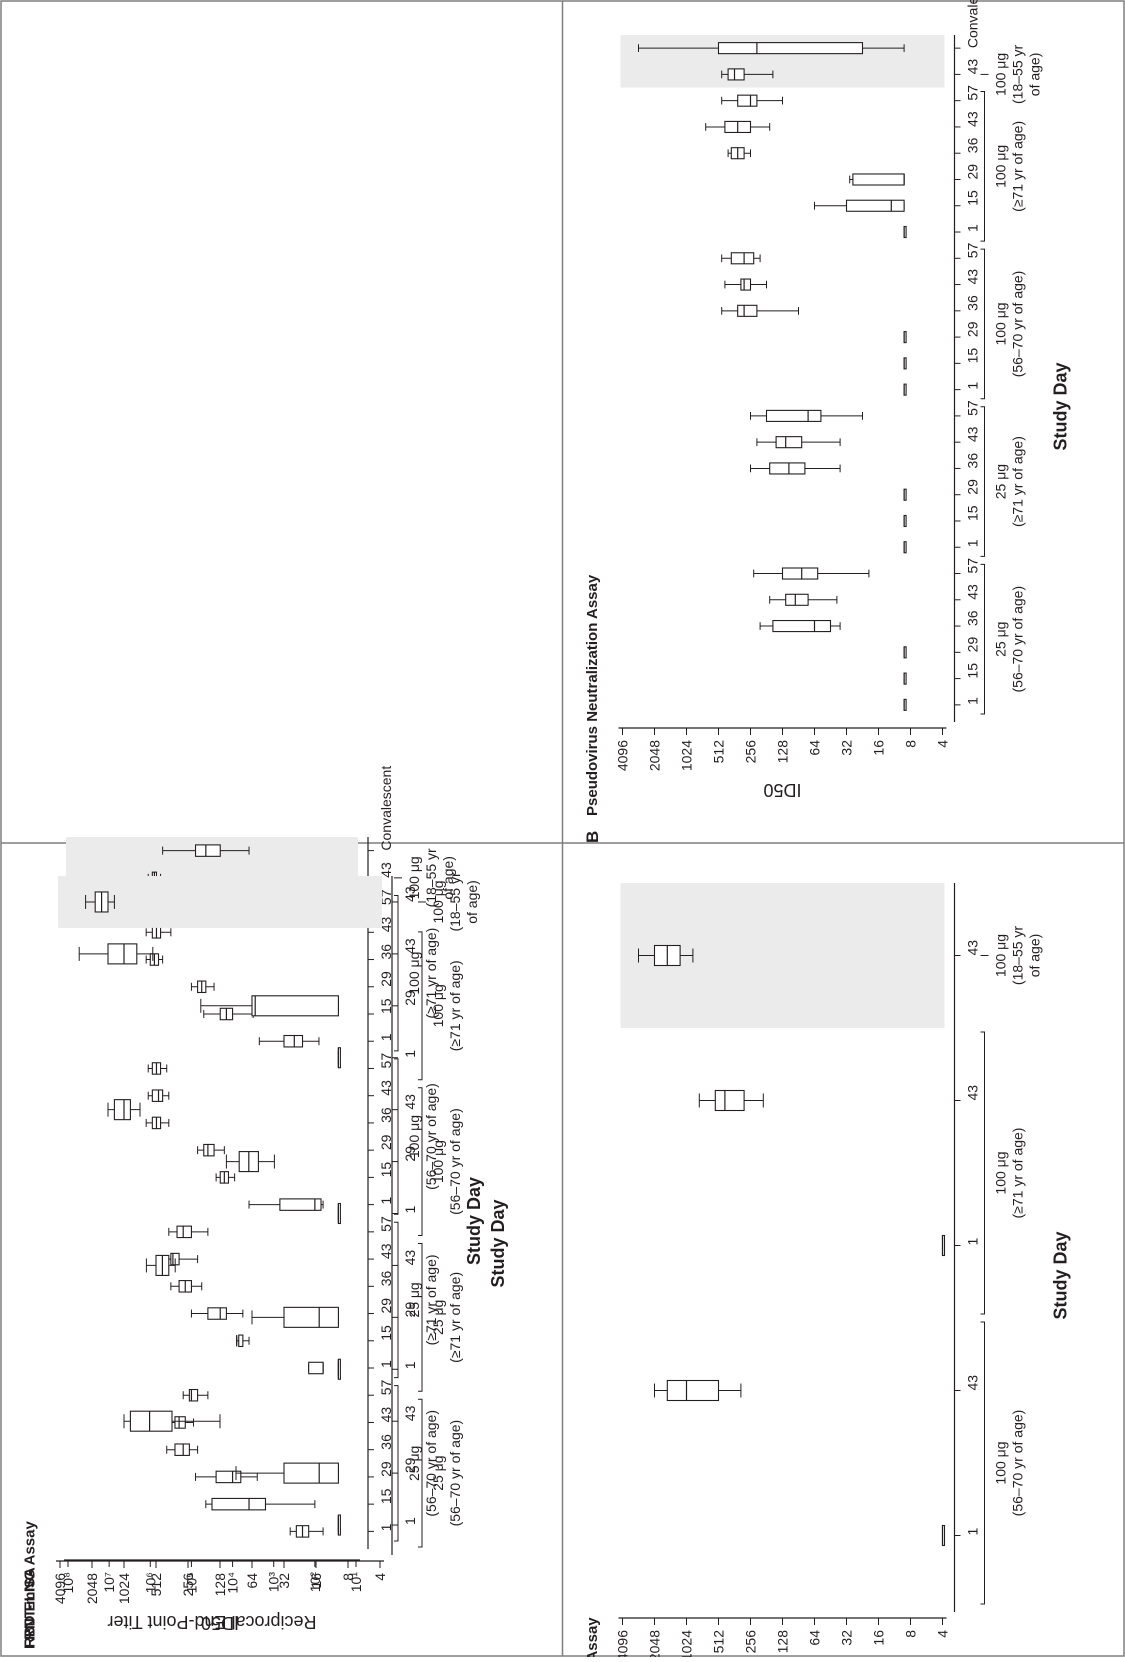 This screenshot has height=1662, width=1125. Describe the element at coordinates (431, 877) in the screenshot. I see `group-label: (18–55 yr` at that location.